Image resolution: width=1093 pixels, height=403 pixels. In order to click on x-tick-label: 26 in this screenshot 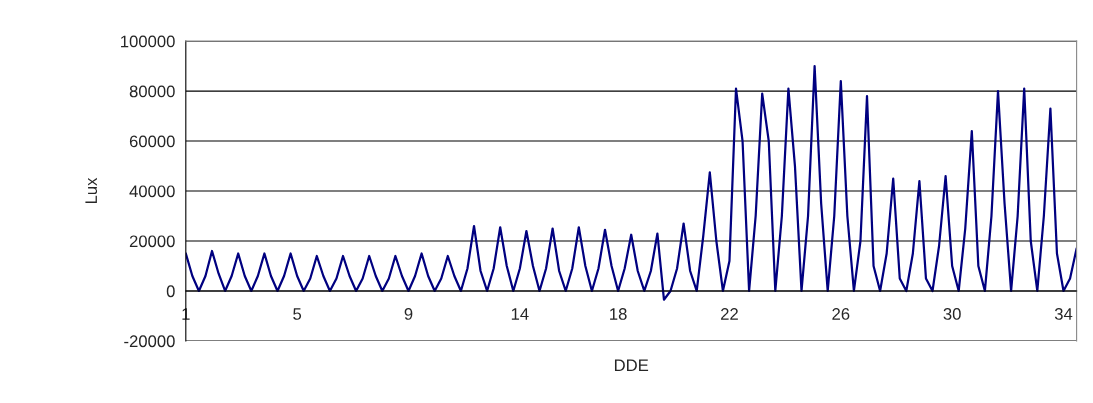, I will do `click(841, 314)`.